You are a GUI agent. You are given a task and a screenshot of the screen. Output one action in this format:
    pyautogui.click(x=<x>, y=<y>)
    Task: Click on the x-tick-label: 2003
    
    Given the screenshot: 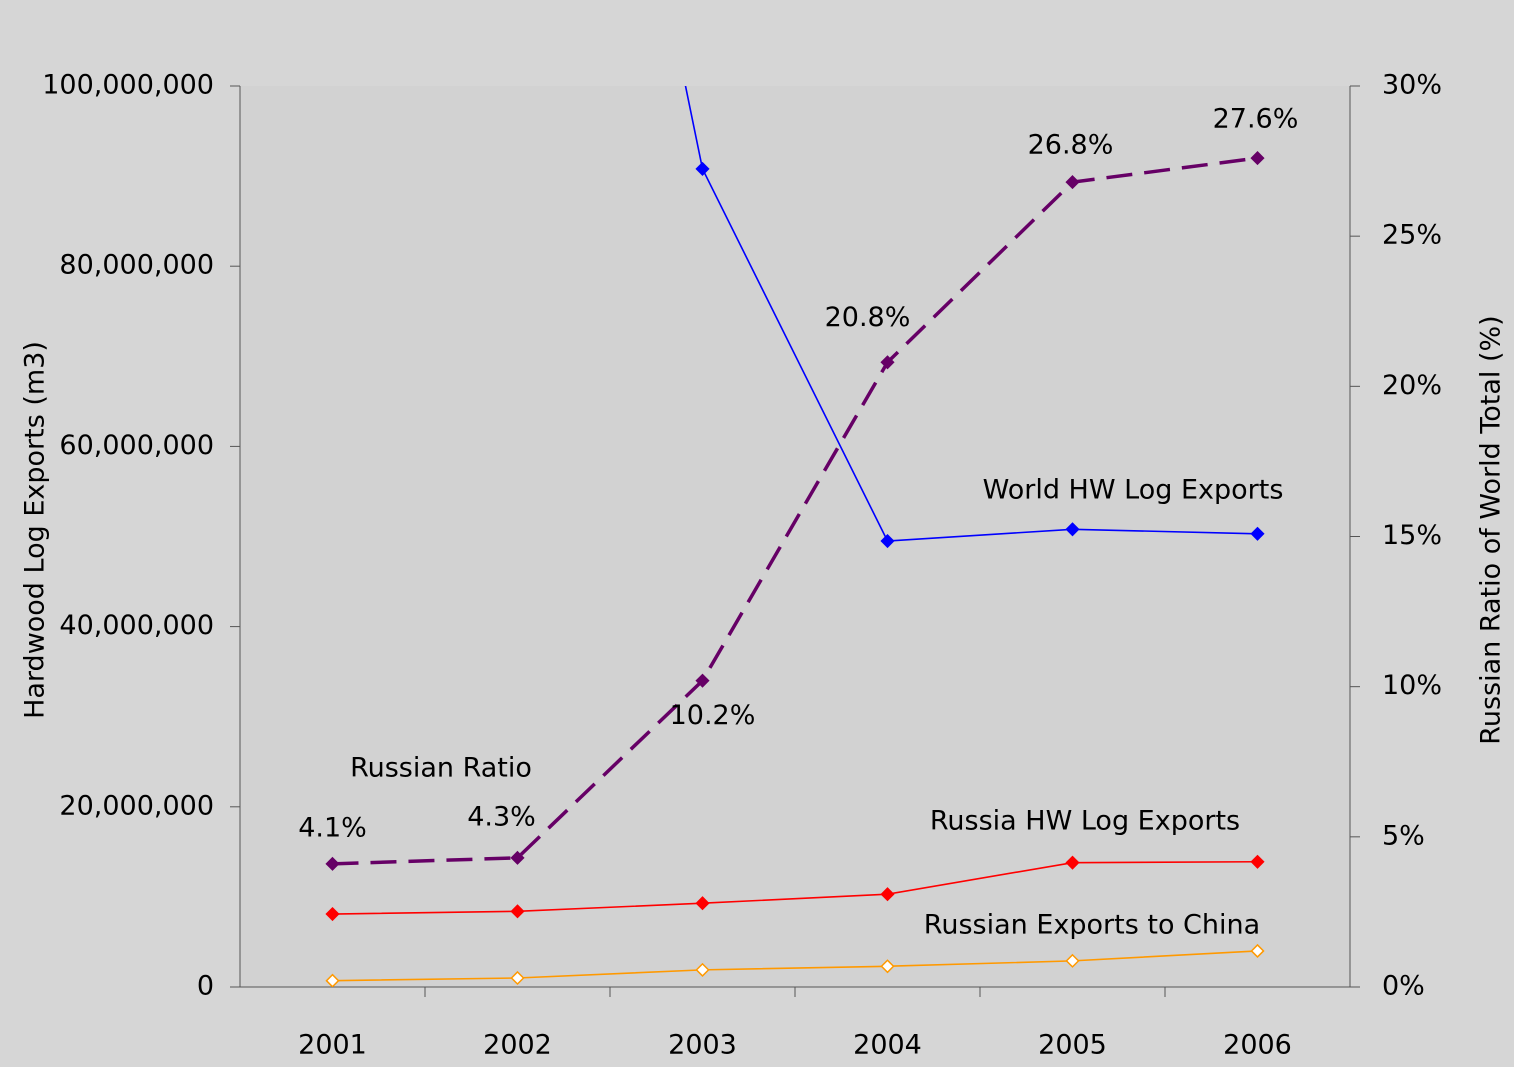 What is the action you would take?
    pyautogui.click(x=702, y=1045)
    